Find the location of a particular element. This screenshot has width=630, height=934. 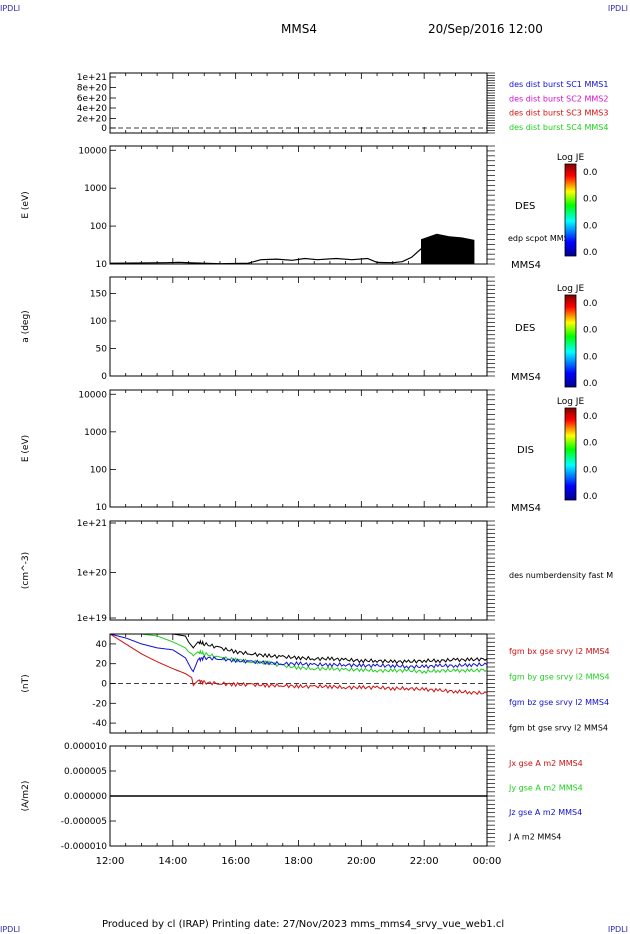

x-tick-label: 12:00 is located at coordinates (110, 861).